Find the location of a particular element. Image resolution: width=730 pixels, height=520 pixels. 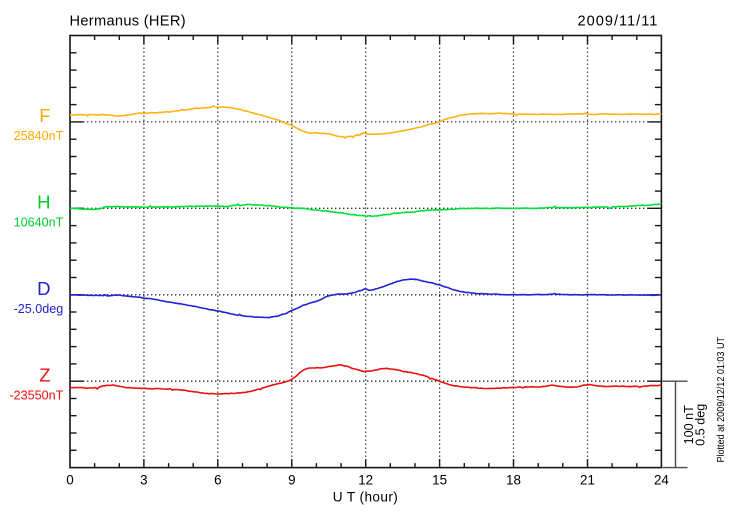

svg-text: 0 is located at coordinates (69, 480).